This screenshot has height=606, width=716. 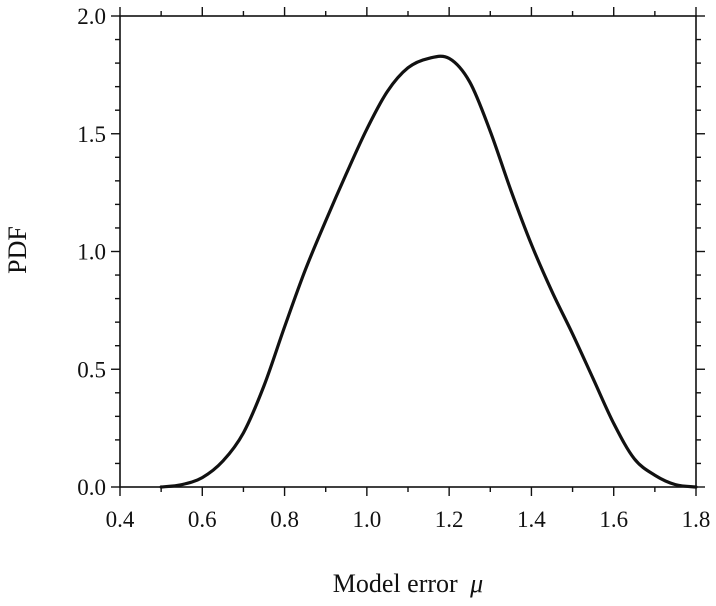 I want to click on x-tick-label: 1.8, so click(x=696, y=519).